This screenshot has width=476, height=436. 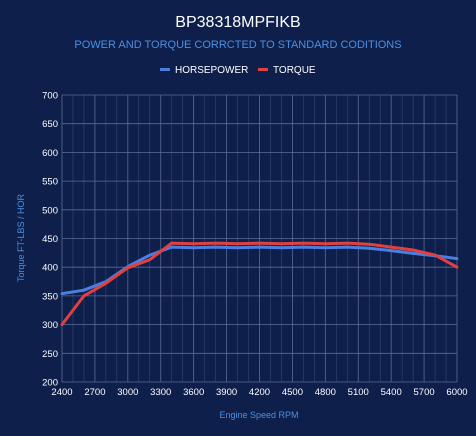 I want to click on x-tick-label: 5700, so click(x=424, y=392).